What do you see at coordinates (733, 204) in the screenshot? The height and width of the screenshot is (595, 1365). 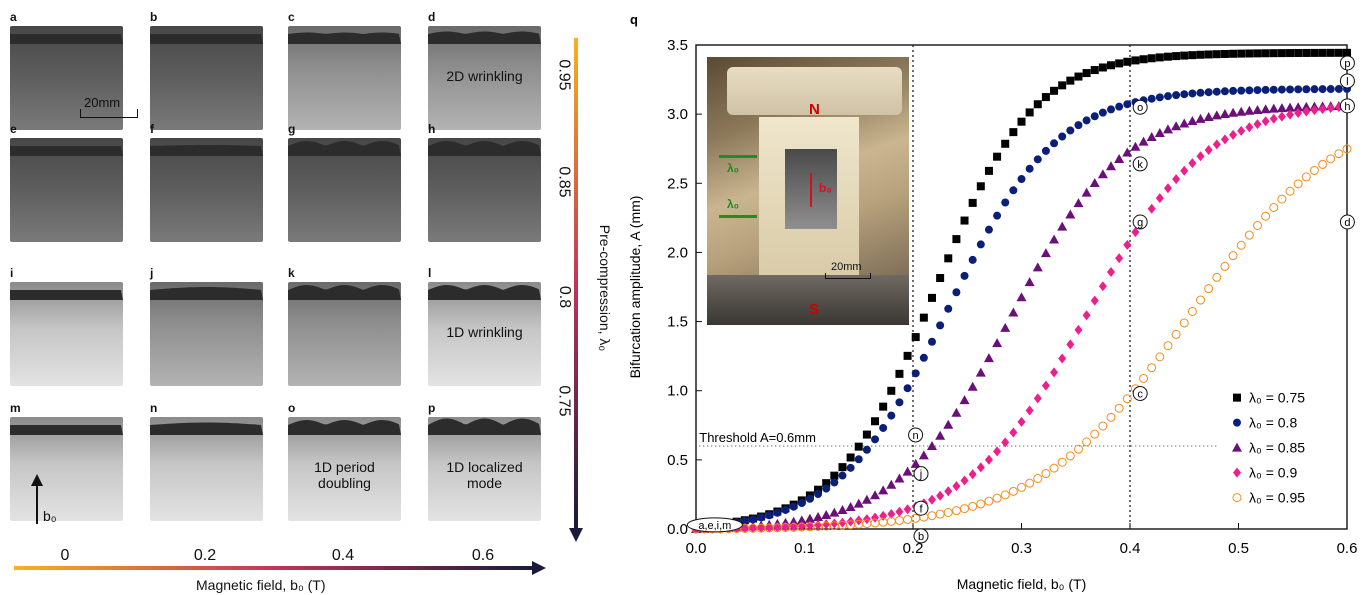 I see `inset-lambda-label-2: λ₀` at bounding box center [733, 204].